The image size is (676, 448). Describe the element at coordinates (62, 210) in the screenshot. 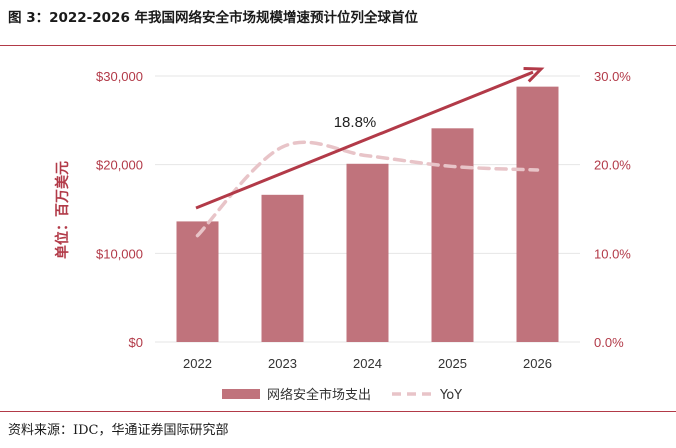

I see `y-axis-label: 单位：百万美元` at that location.